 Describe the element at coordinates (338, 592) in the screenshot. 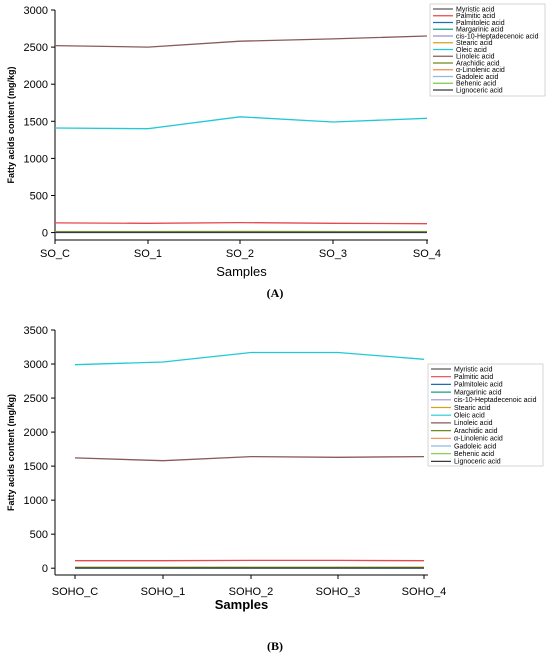

I see `x-tick-label: SOHO_3` at that location.